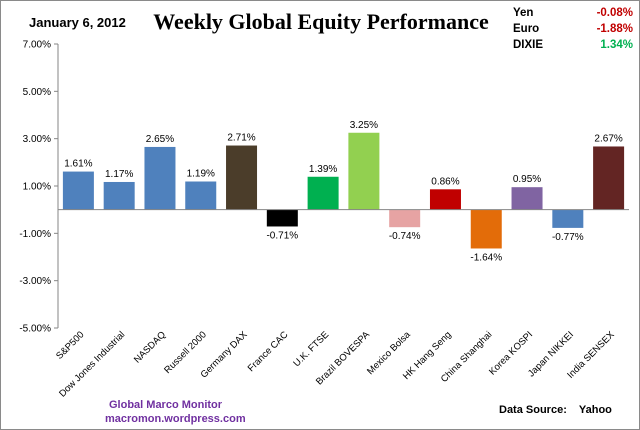 Image resolution: width=640 pixels, height=430 pixels. I want to click on footer-source: Data Source: Yahoo, so click(555, 410).